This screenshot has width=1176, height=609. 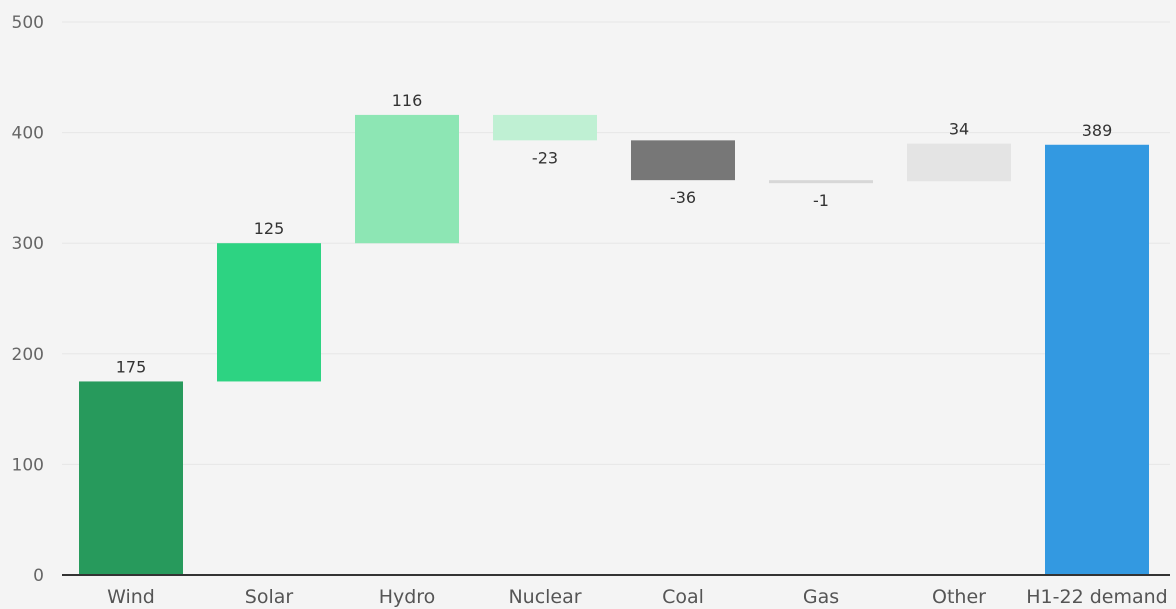 I want to click on bar-other, so click(x=959, y=162).